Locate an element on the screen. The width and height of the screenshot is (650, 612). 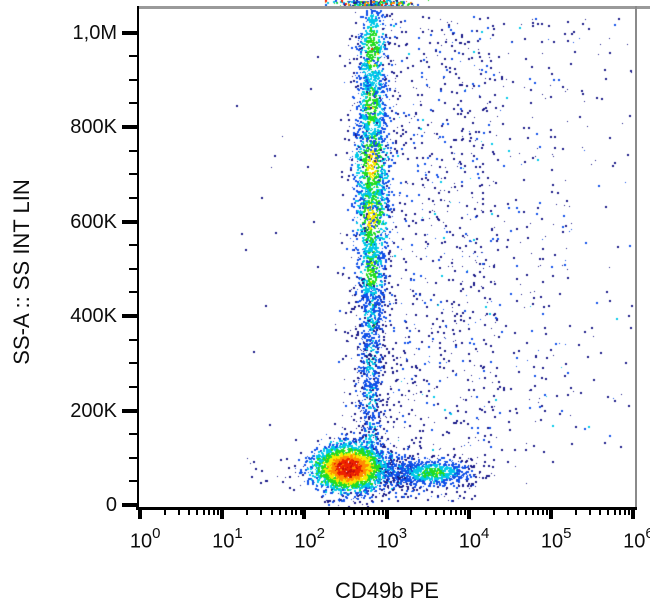
y-tick-label: 400K is located at coordinates (93, 316).